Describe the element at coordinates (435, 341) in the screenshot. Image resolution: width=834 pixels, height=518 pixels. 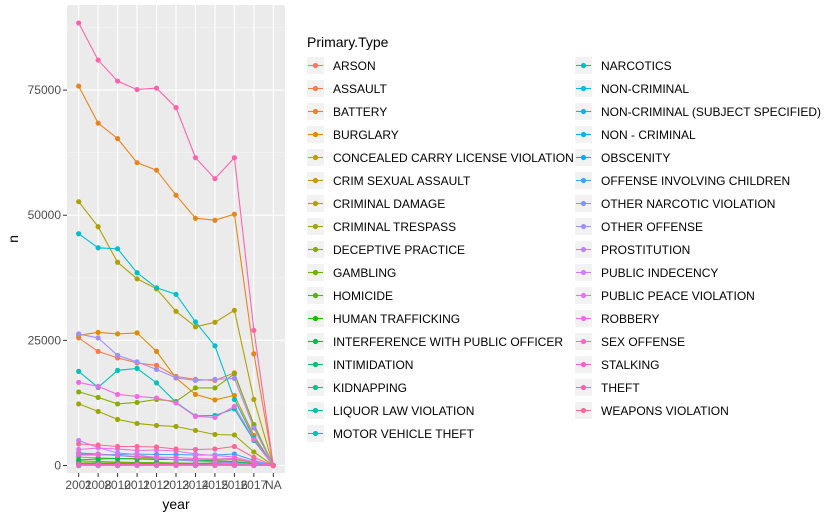
I see `legend-item: INTERFERENCE WITH PUBLIC OFFICER` at that location.